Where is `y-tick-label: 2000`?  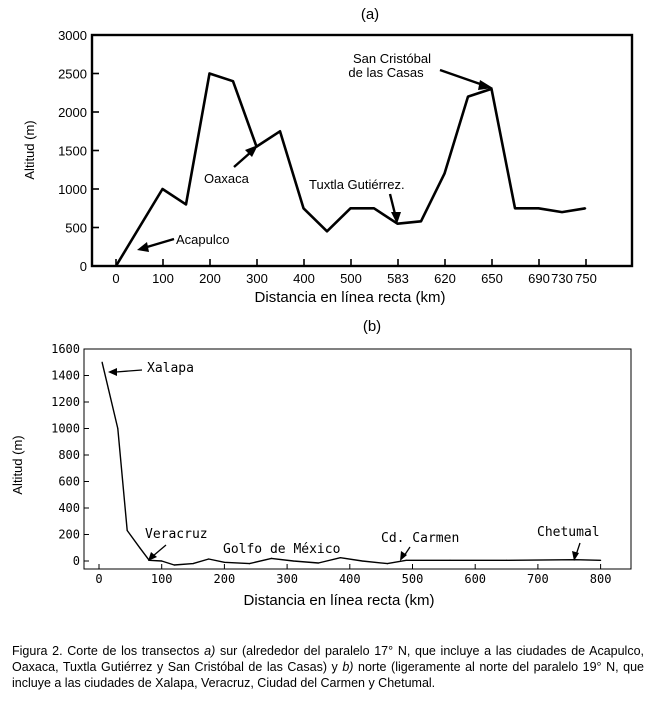 y-tick-label: 2000 is located at coordinates (72, 112).